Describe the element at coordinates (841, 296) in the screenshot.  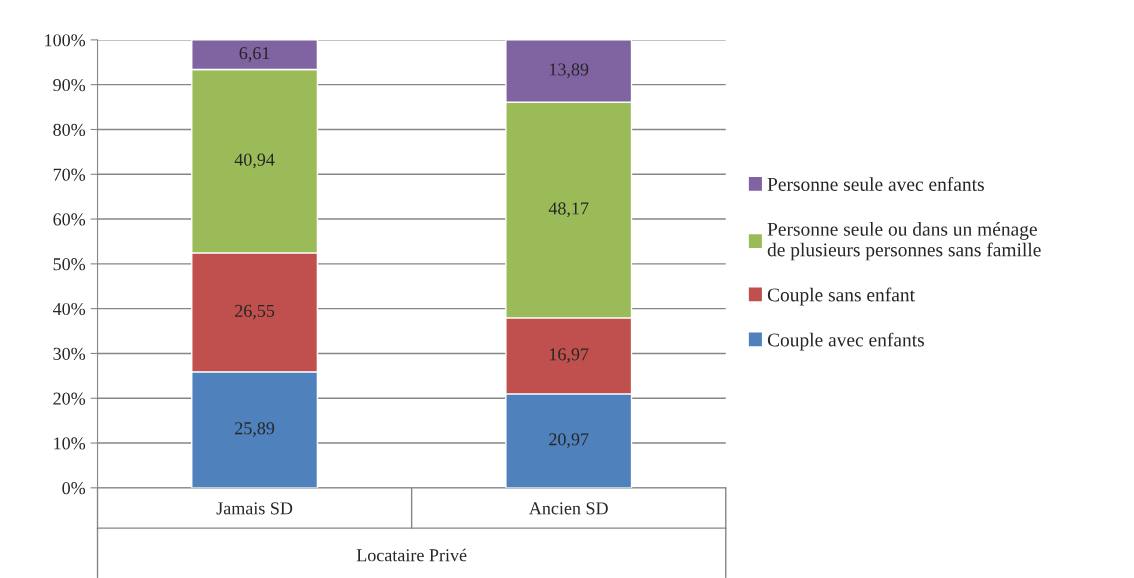
I see `legend-label: Couple sans enfant` at that location.